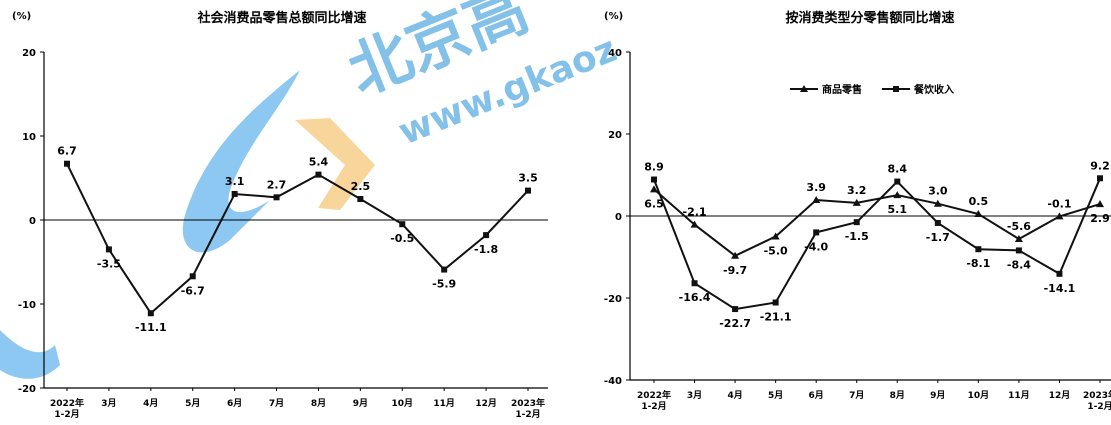 The height and width of the screenshot is (425, 1111). What do you see at coordinates (29, 53) in the screenshot?
I see `y-tick-label: 20` at bounding box center [29, 53].